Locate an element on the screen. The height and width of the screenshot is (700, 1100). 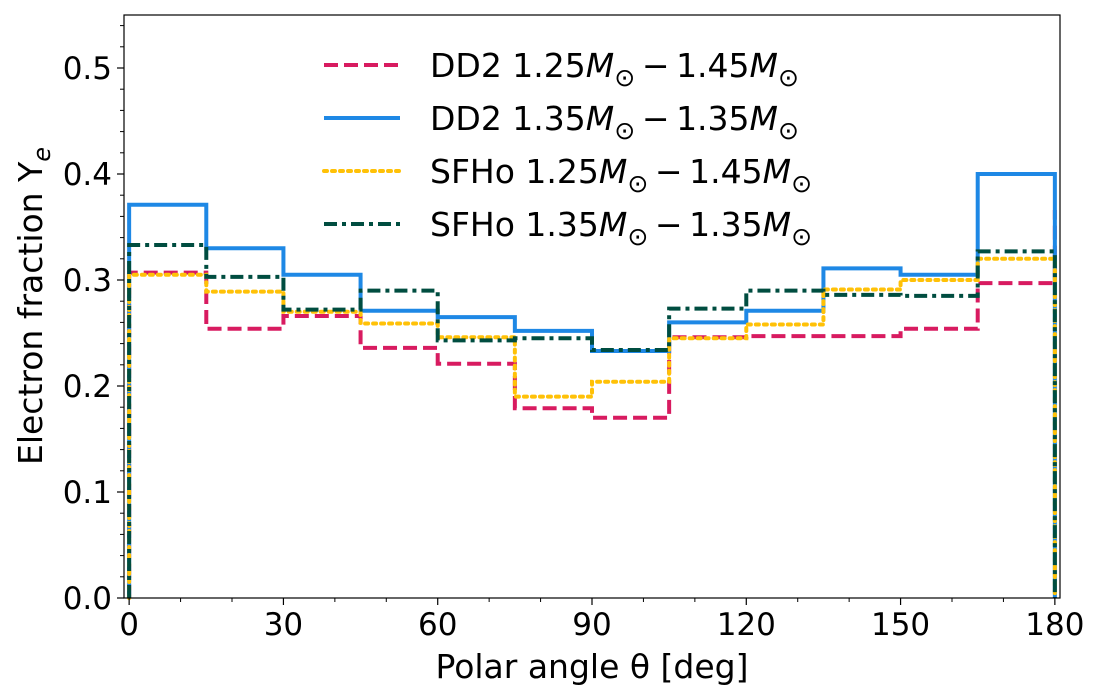
x-axis-label: Polar angle θ [deg] is located at coordinates (591, 666).